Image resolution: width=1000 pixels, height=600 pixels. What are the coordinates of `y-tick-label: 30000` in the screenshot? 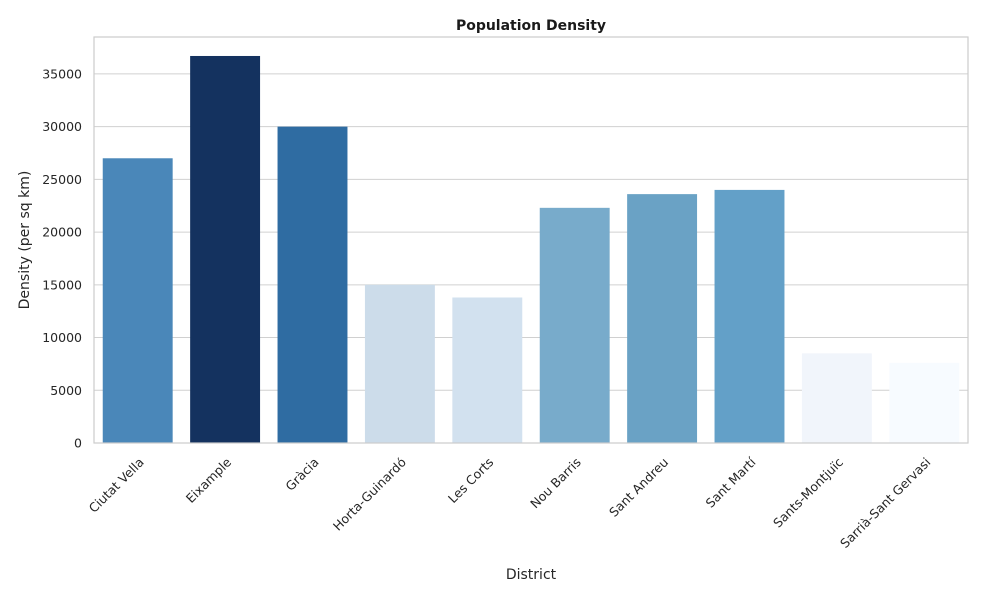 It's located at (62, 126).